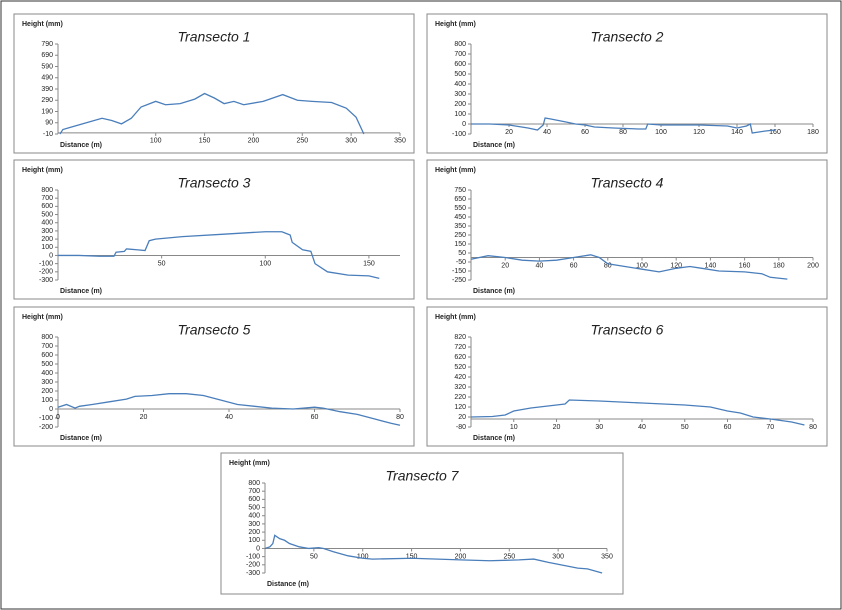  I want to click on y-tick-label: 400, so click(254, 516).